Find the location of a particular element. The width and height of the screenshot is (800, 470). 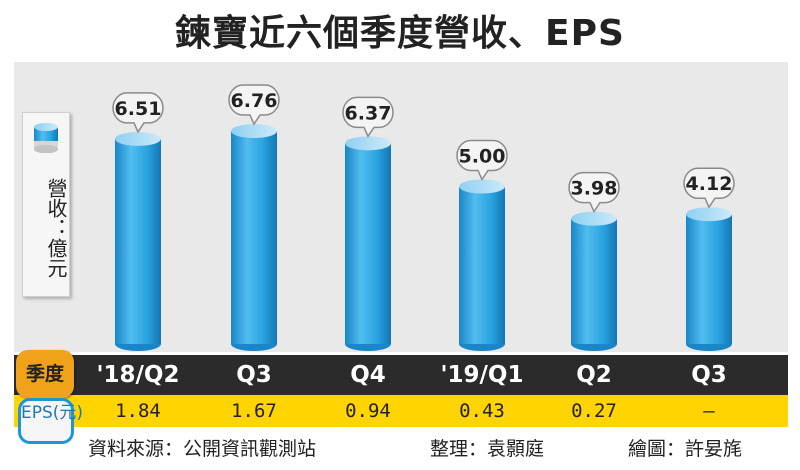

value-label: 5.00 is located at coordinates (482, 157).